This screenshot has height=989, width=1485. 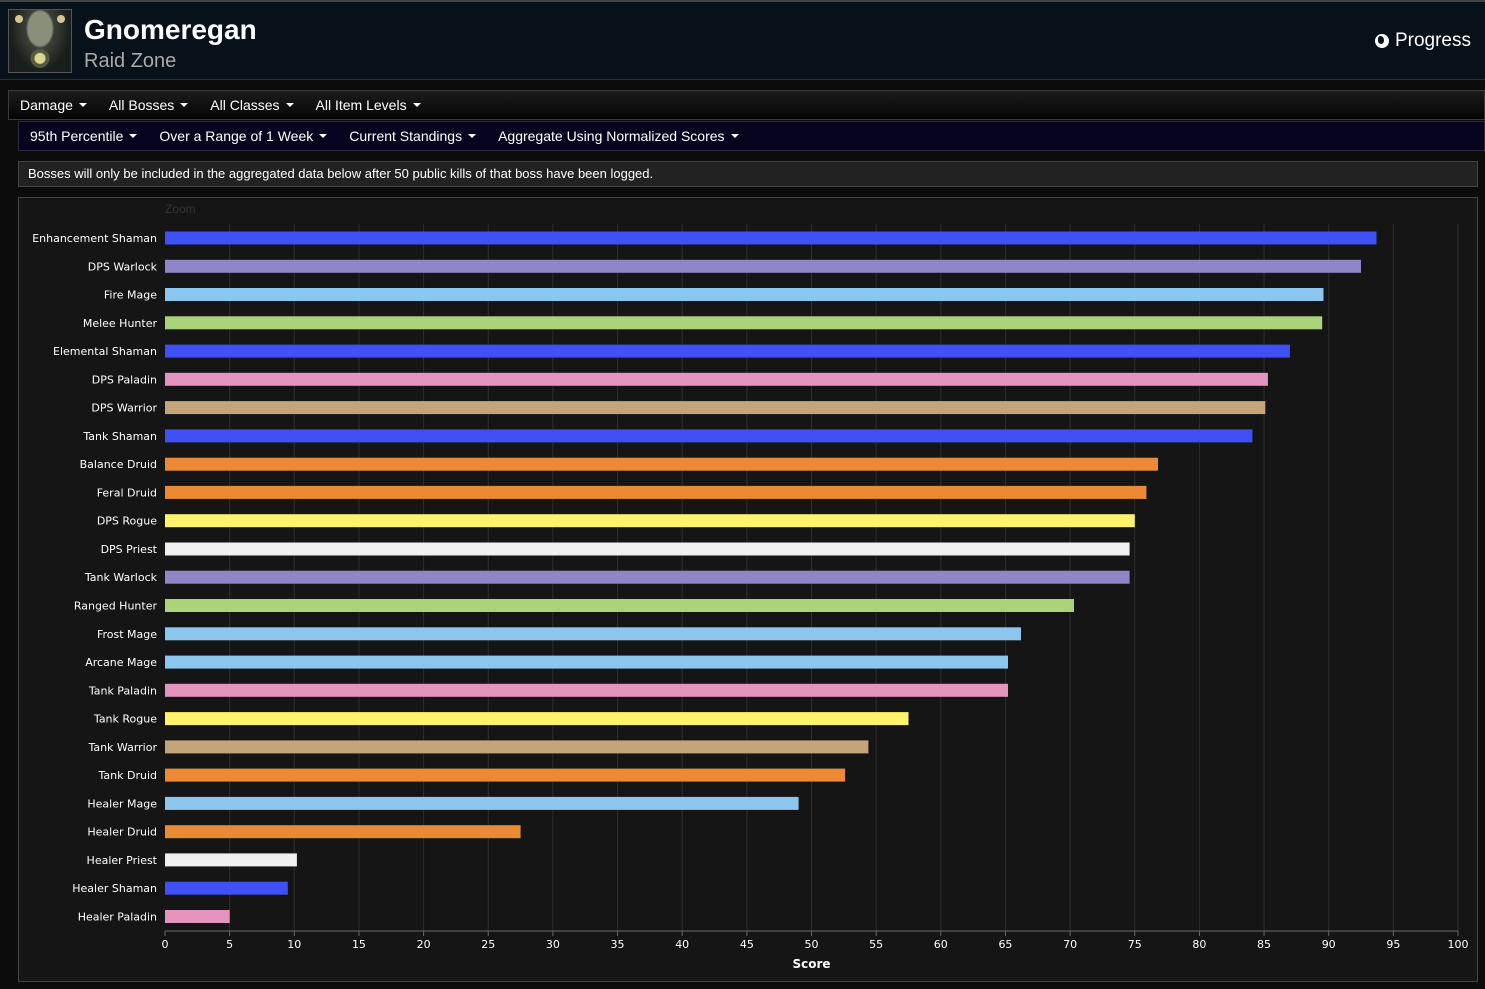 What do you see at coordinates (127, 775) in the screenshot?
I see `category-label: Tank Druid` at bounding box center [127, 775].